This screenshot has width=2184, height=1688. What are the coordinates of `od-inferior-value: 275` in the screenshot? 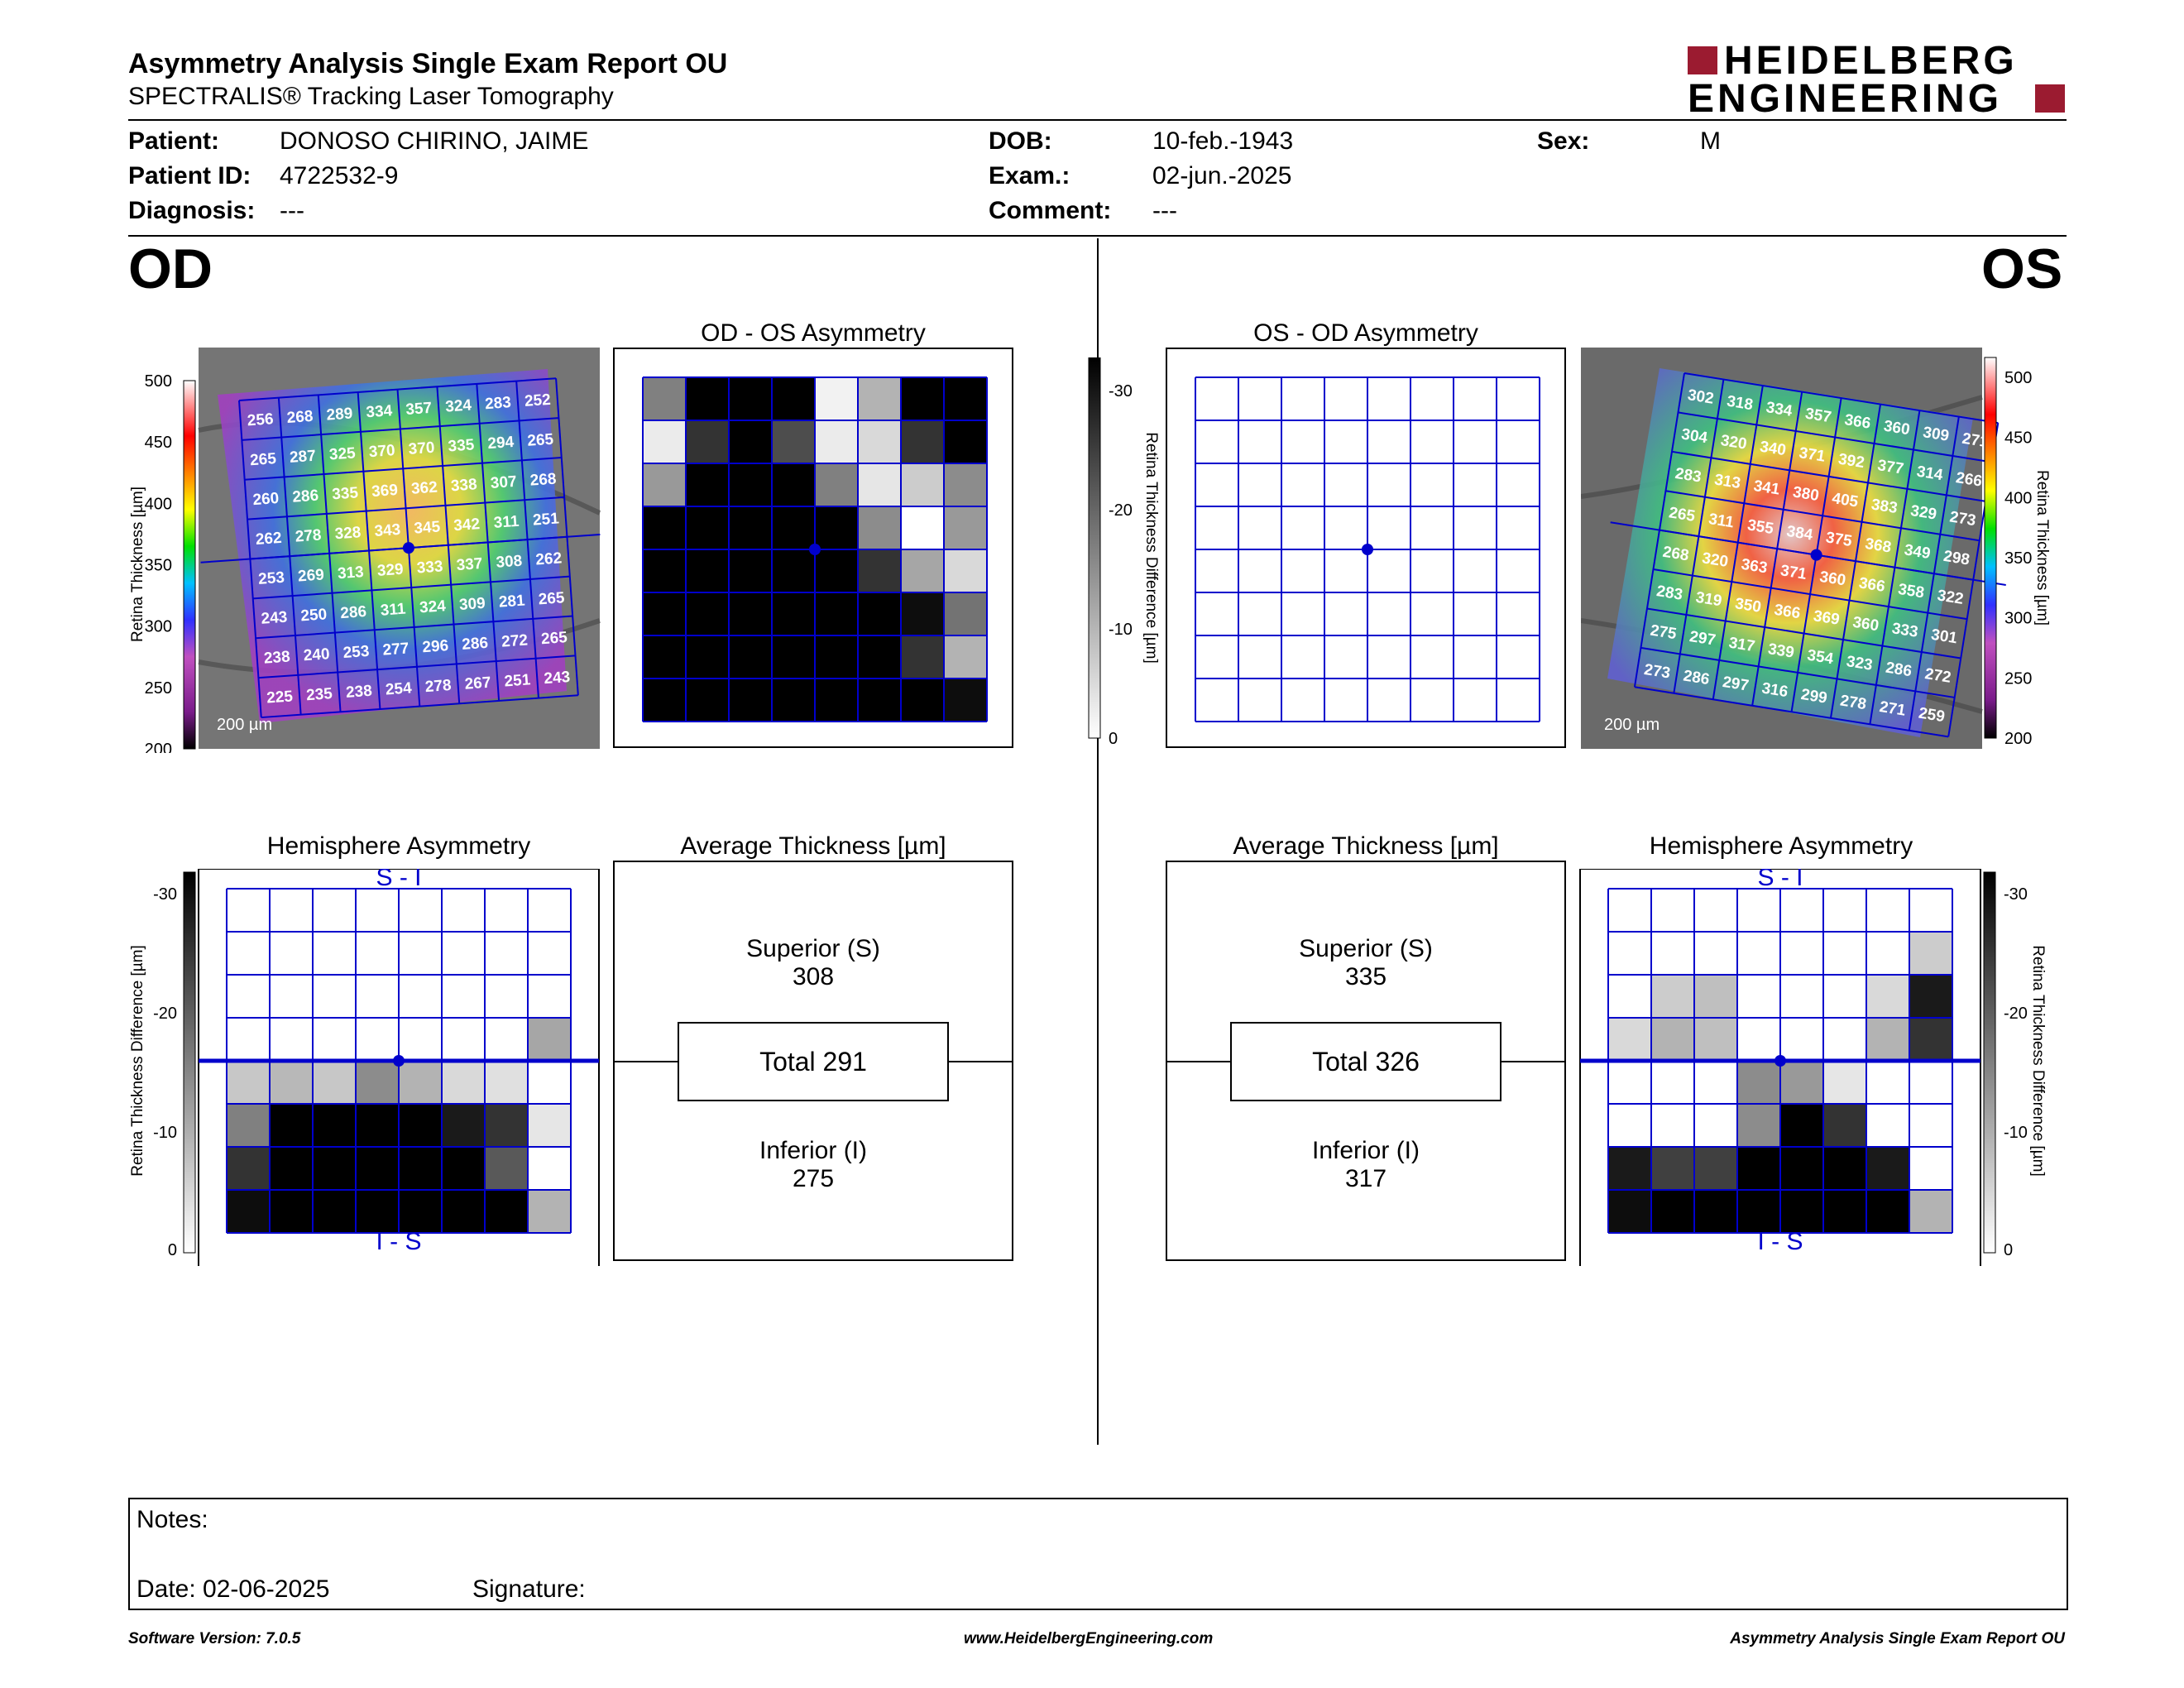 It's located at (813, 1178).